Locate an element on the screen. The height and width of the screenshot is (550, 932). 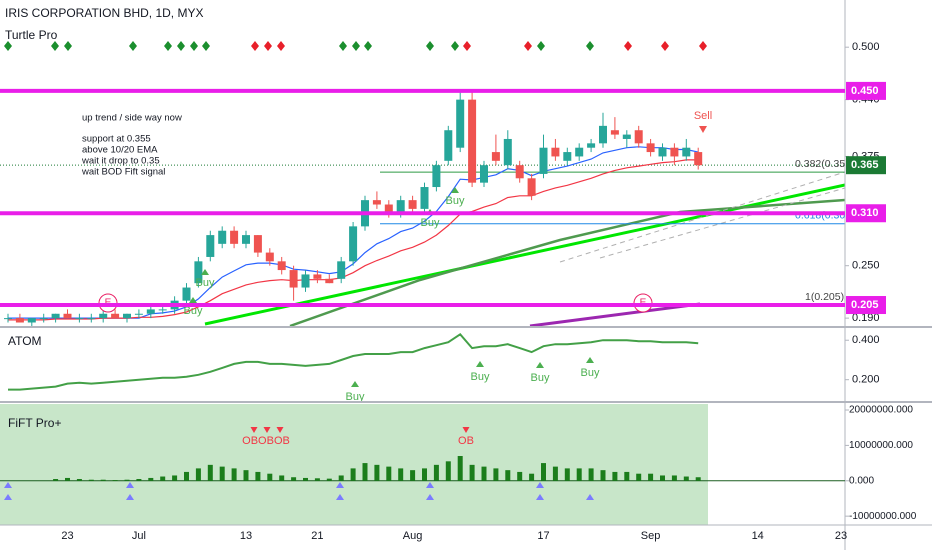
y-tick-label: 0.250 is located at coordinates (866, 266).